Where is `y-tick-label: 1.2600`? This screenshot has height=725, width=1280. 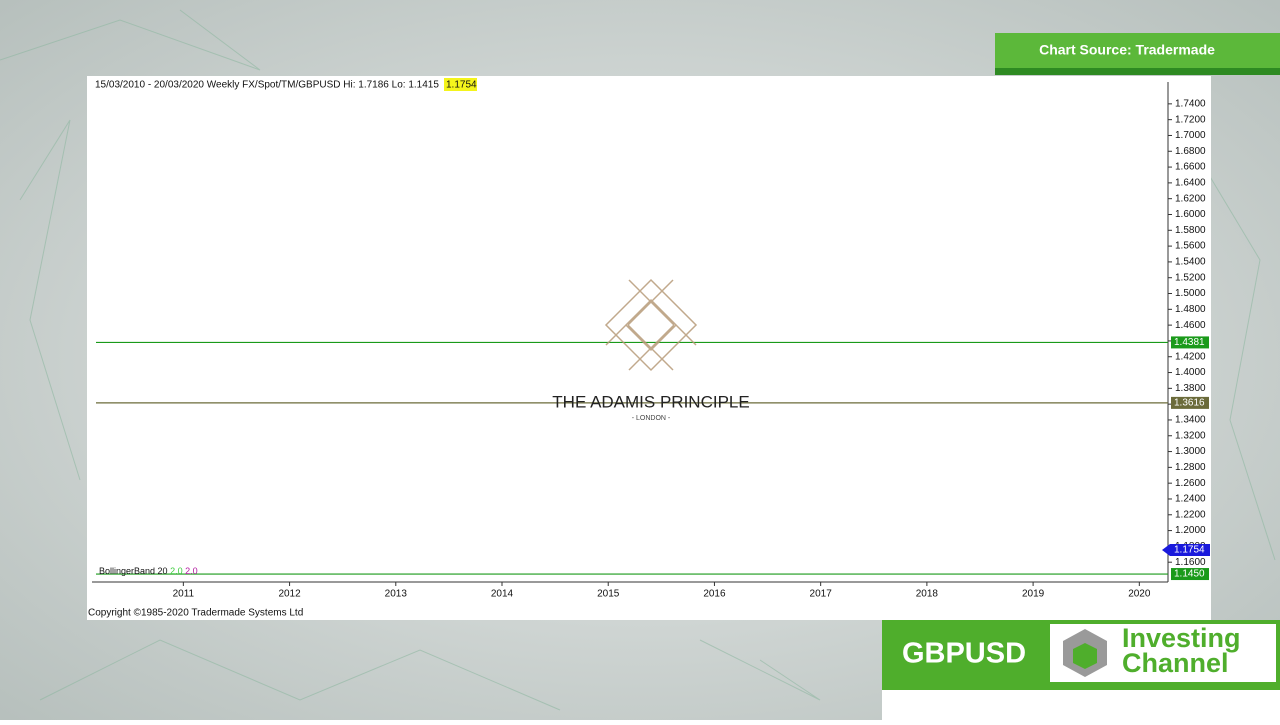 y-tick-label: 1.2600 is located at coordinates (1190, 483).